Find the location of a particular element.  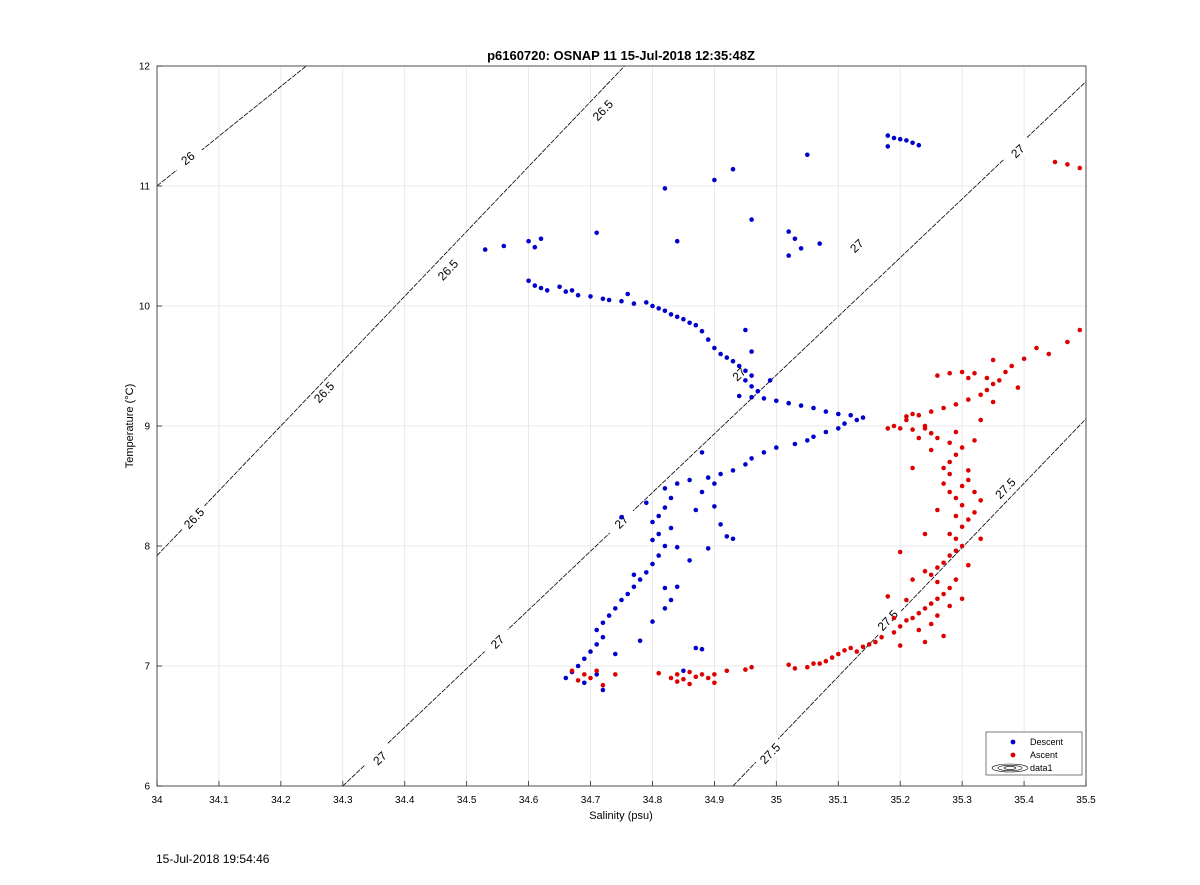

legend-marker-descent is located at coordinates (1013, 742).